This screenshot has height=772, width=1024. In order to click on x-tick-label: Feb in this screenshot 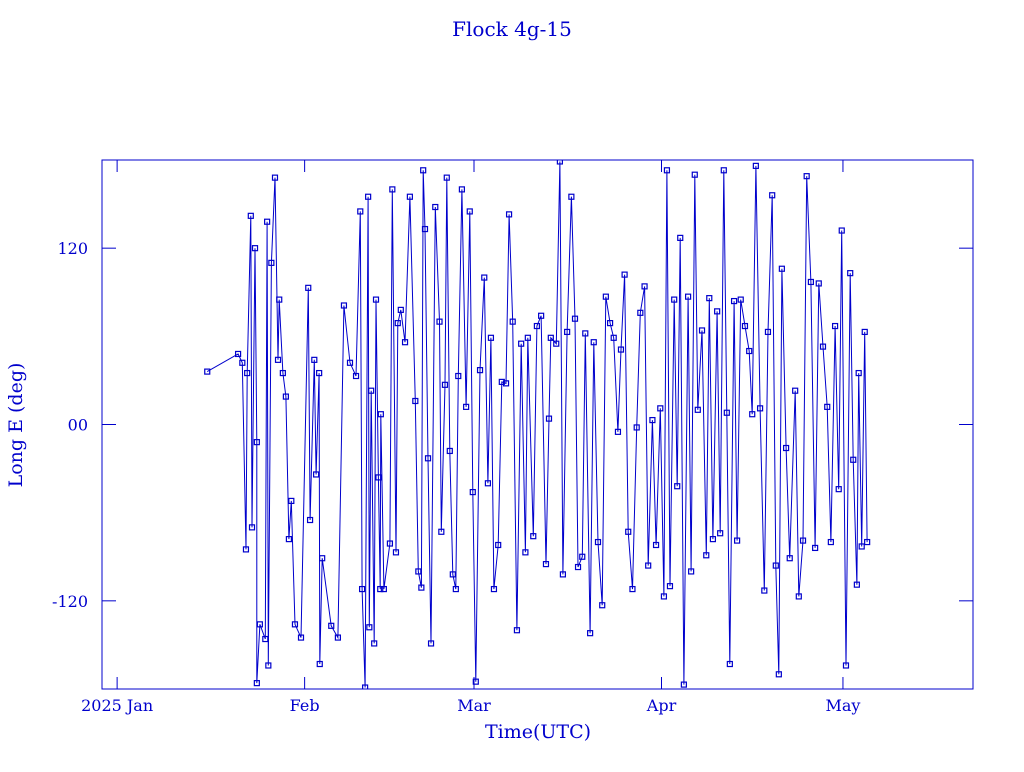, I will do `click(305, 705)`.